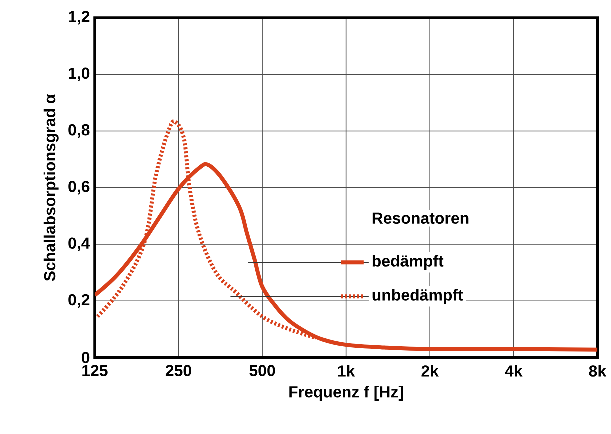 The image size is (611, 434). What do you see at coordinates (79, 131) in the screenshot?
I see `y-tick-label: 0,8` at bounding box center [79, 131].